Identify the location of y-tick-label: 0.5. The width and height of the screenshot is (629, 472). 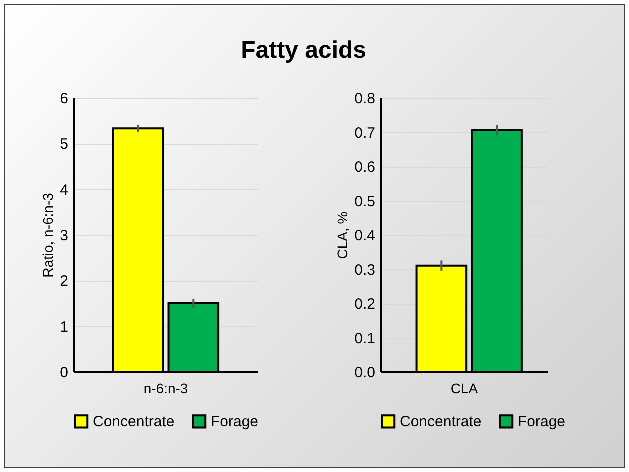
(365, 201).